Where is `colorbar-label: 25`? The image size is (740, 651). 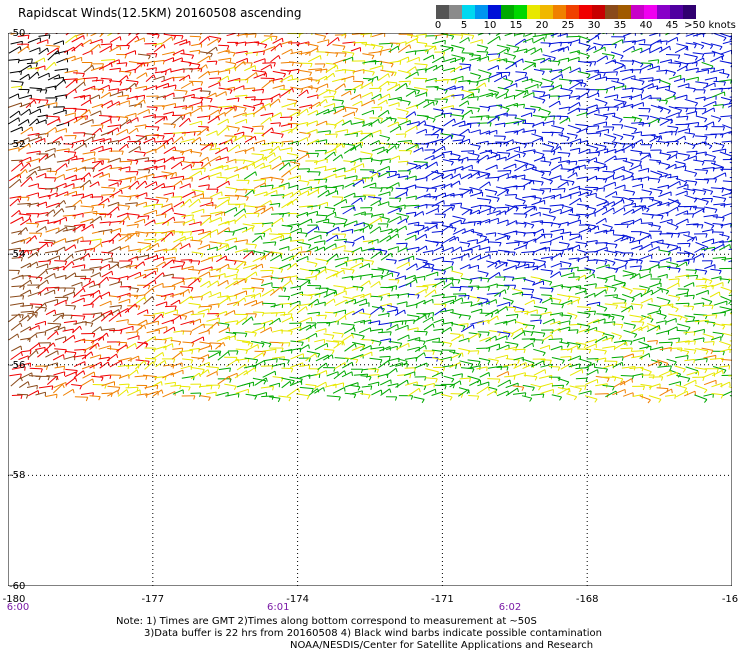
colorbar-label: 25 is located at coordinates (568, 25).